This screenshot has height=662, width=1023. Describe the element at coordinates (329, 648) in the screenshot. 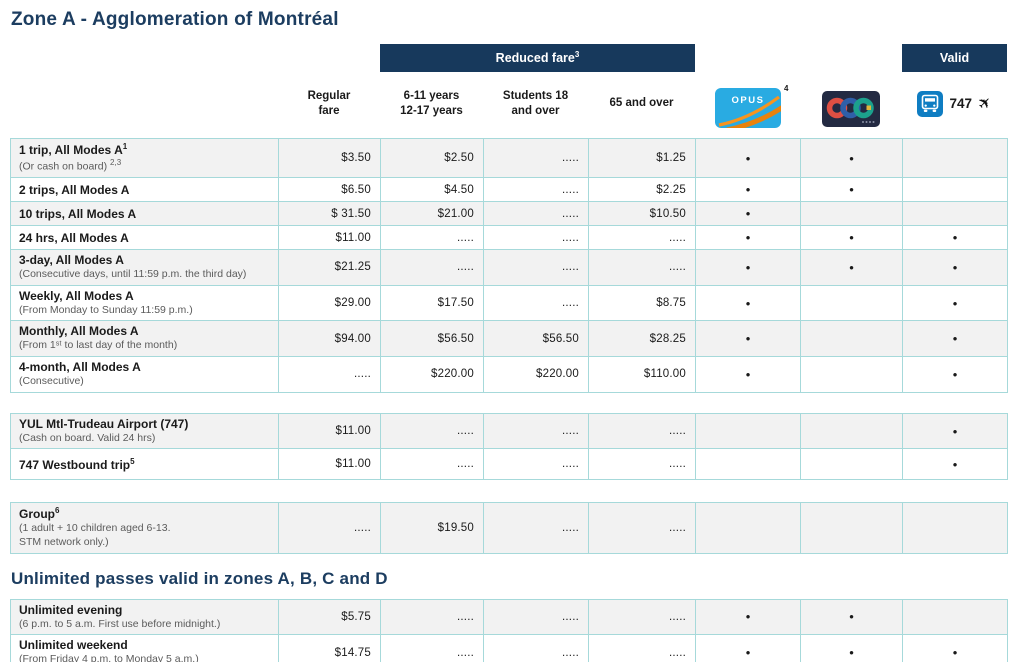

I see `fare-regular: $14.75` at that location.